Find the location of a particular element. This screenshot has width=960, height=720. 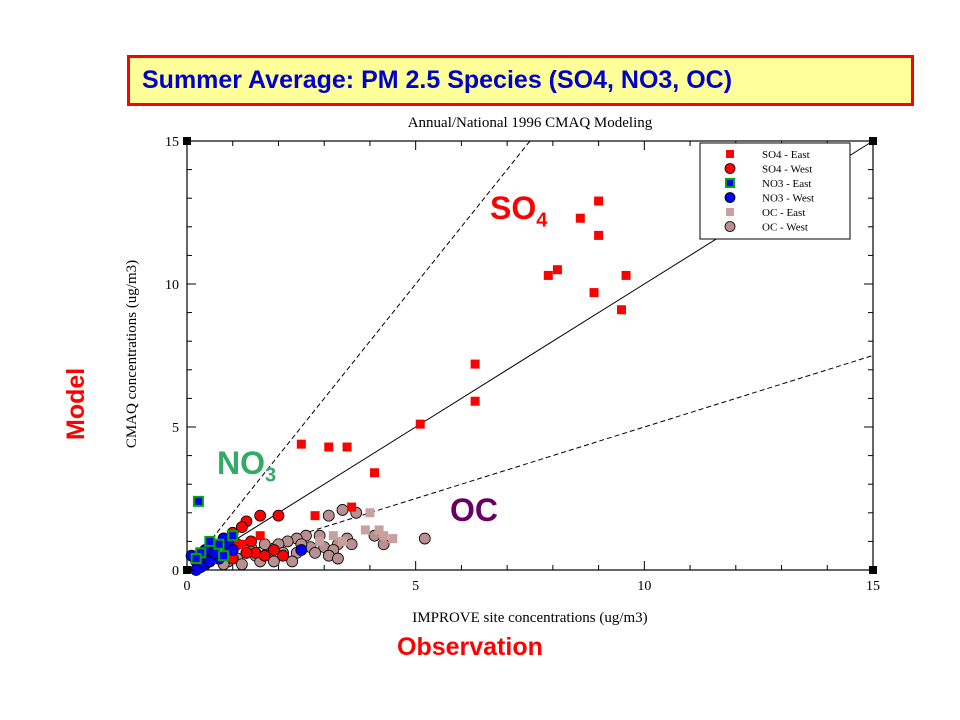

legend-box is located at coordinates (775, 191).